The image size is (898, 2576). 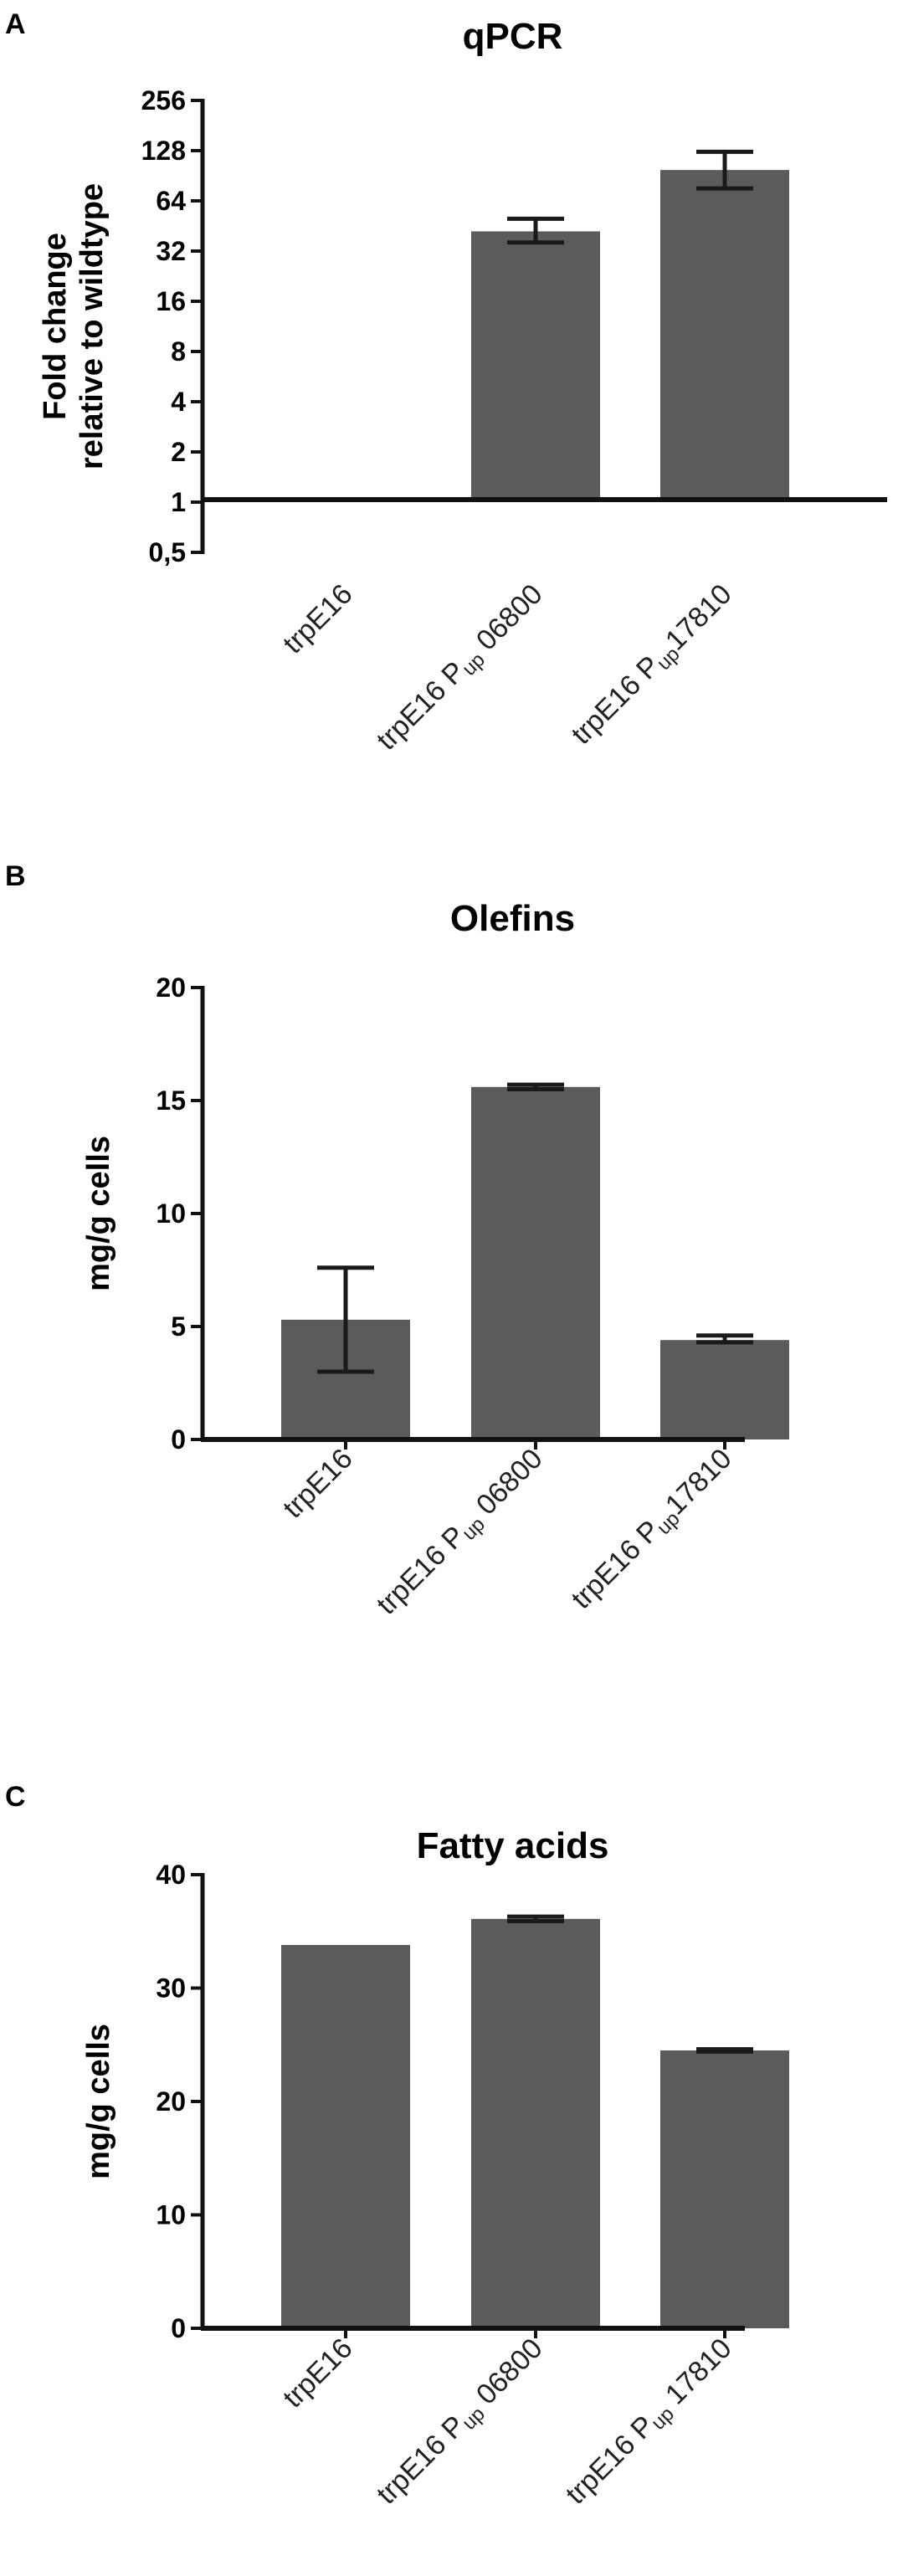 What do you see at coordinates (513, 36) in the screenshot?
I see `chart-title: qPCR` at bounding box center [513, 36].